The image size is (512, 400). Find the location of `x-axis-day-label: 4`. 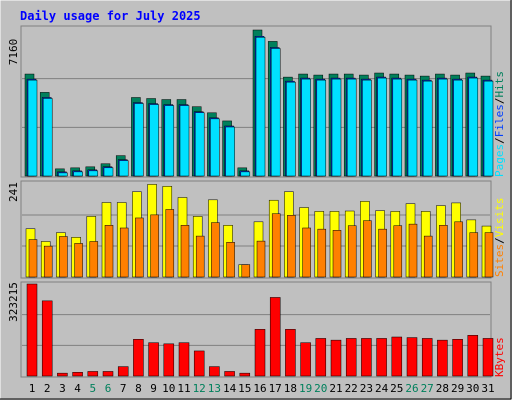

x-axis-day-label: 4 is located at coordinates (77, 388).